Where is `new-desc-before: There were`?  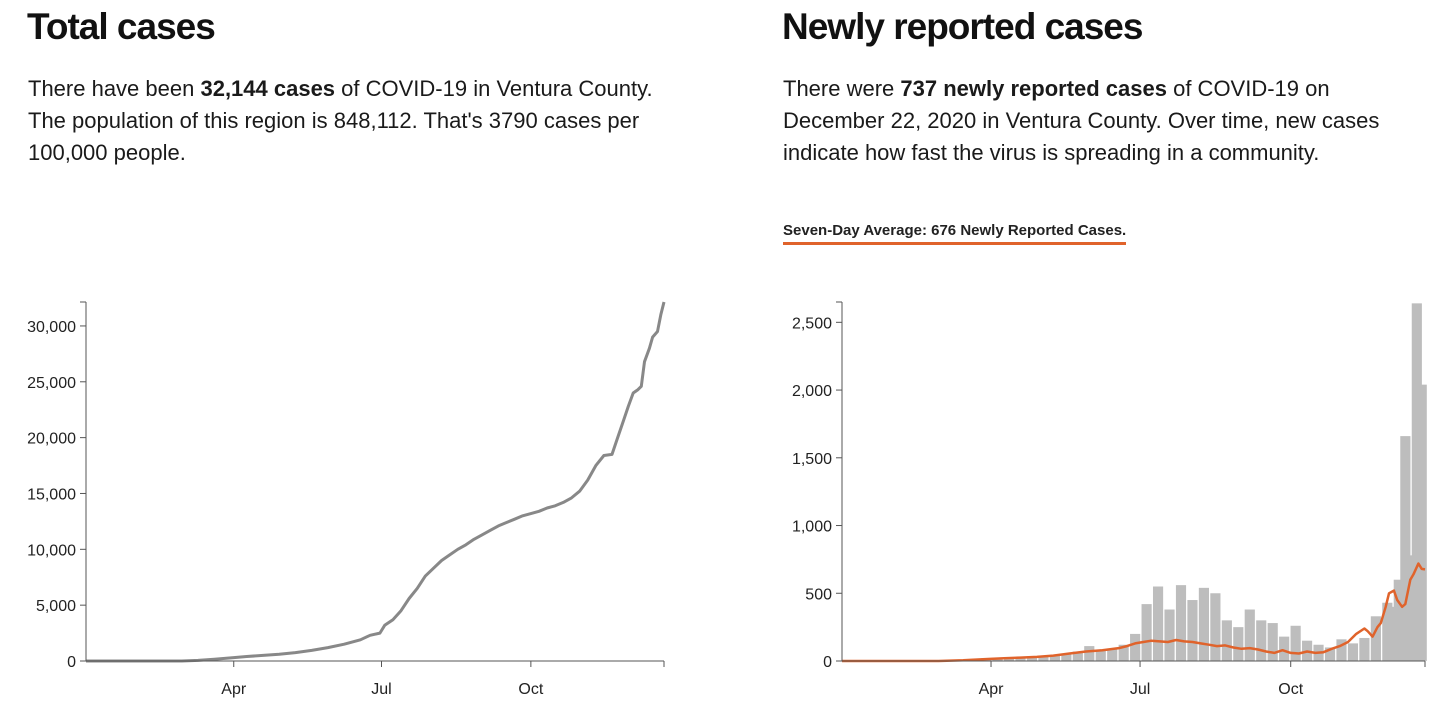 new-desc-before: There were is located at coordinates (842, 88).